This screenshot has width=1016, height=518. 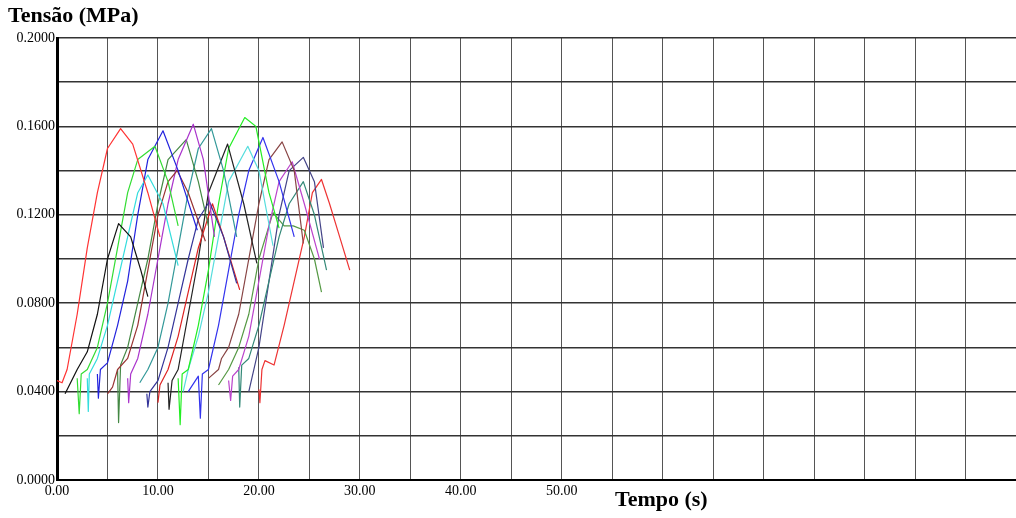 I want to click on x-tick-label: 30.00, so click(x=360, y=491).